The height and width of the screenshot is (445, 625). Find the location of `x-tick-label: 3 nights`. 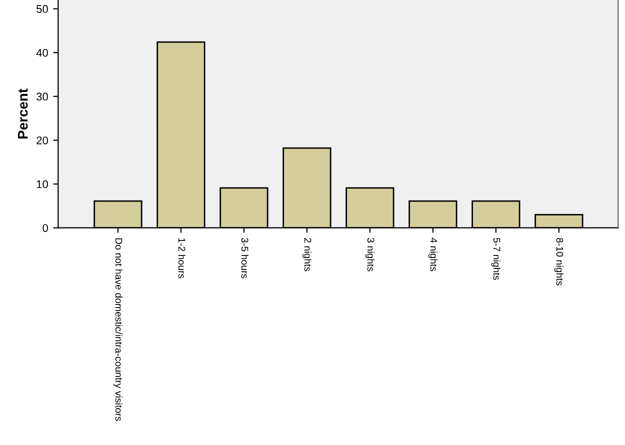

x-tick-label: 3 nights is located at coordinates (369, 255).